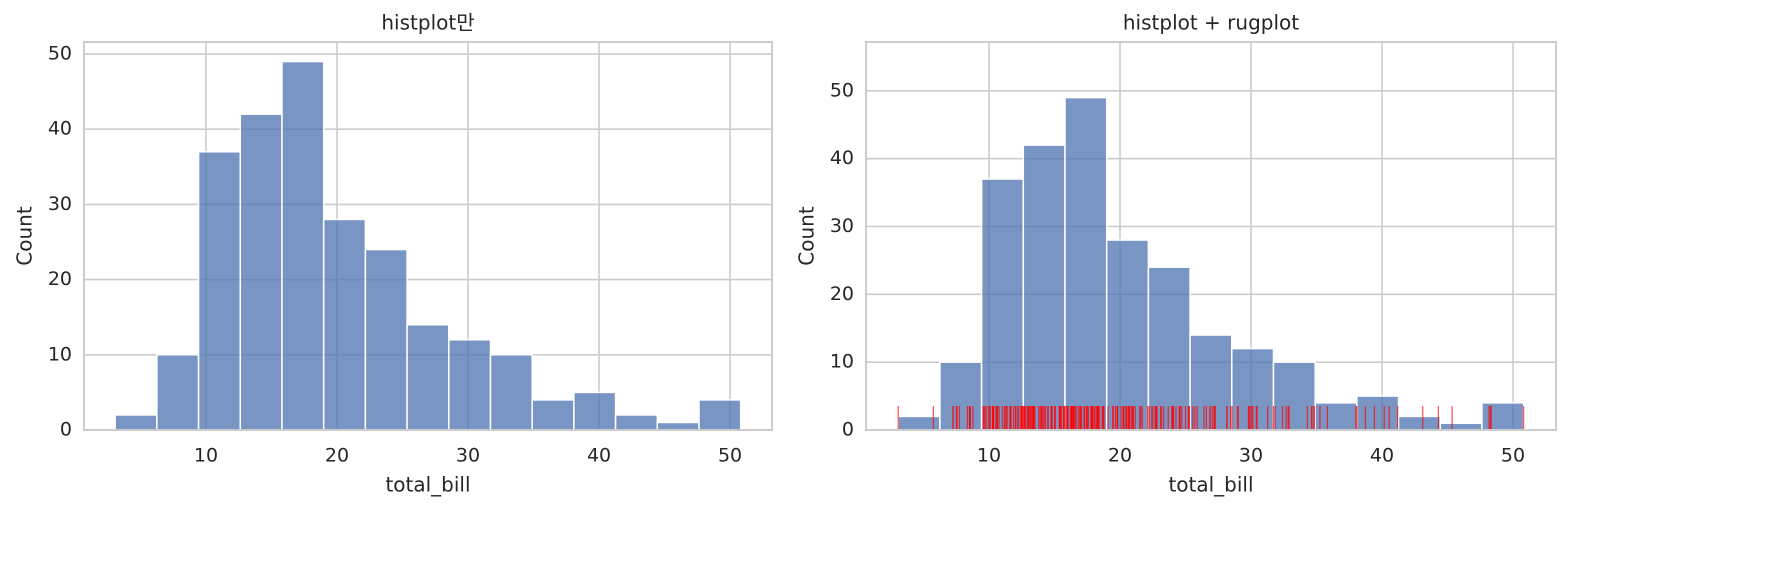 The height and width of the screenshot is (576, 1775). What do you see at coordinates (427, 23) in the screenshot?
I see `chart-title: histplot만` at bounding box center [427, 23].